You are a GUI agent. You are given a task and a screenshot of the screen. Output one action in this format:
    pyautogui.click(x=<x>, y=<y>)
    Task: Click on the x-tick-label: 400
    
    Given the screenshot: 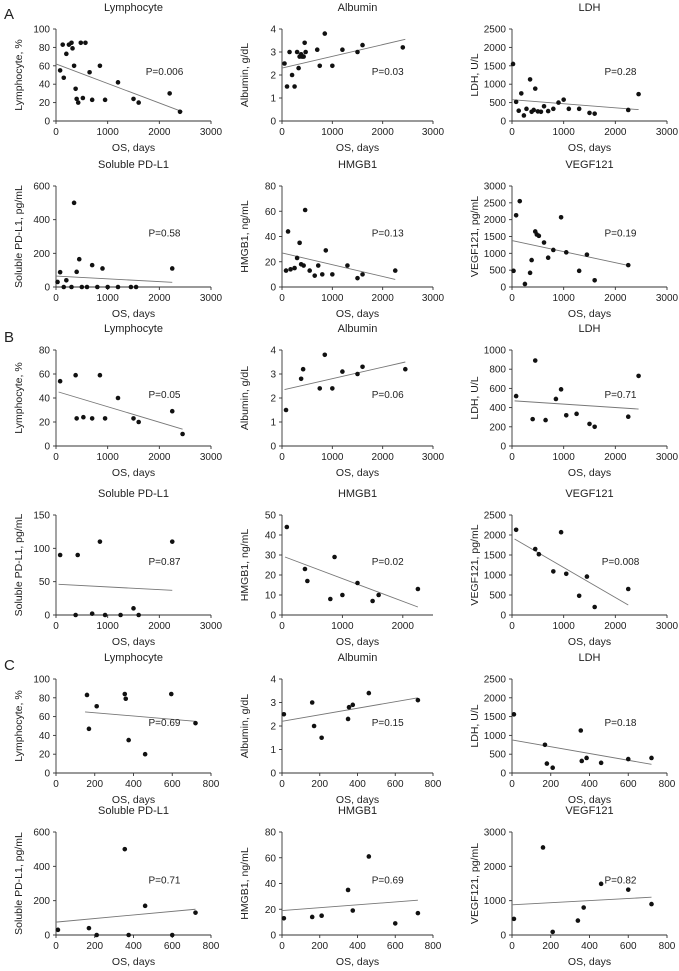 What is the action you would take?
    pyautogui.click(x=357, y=946)
    